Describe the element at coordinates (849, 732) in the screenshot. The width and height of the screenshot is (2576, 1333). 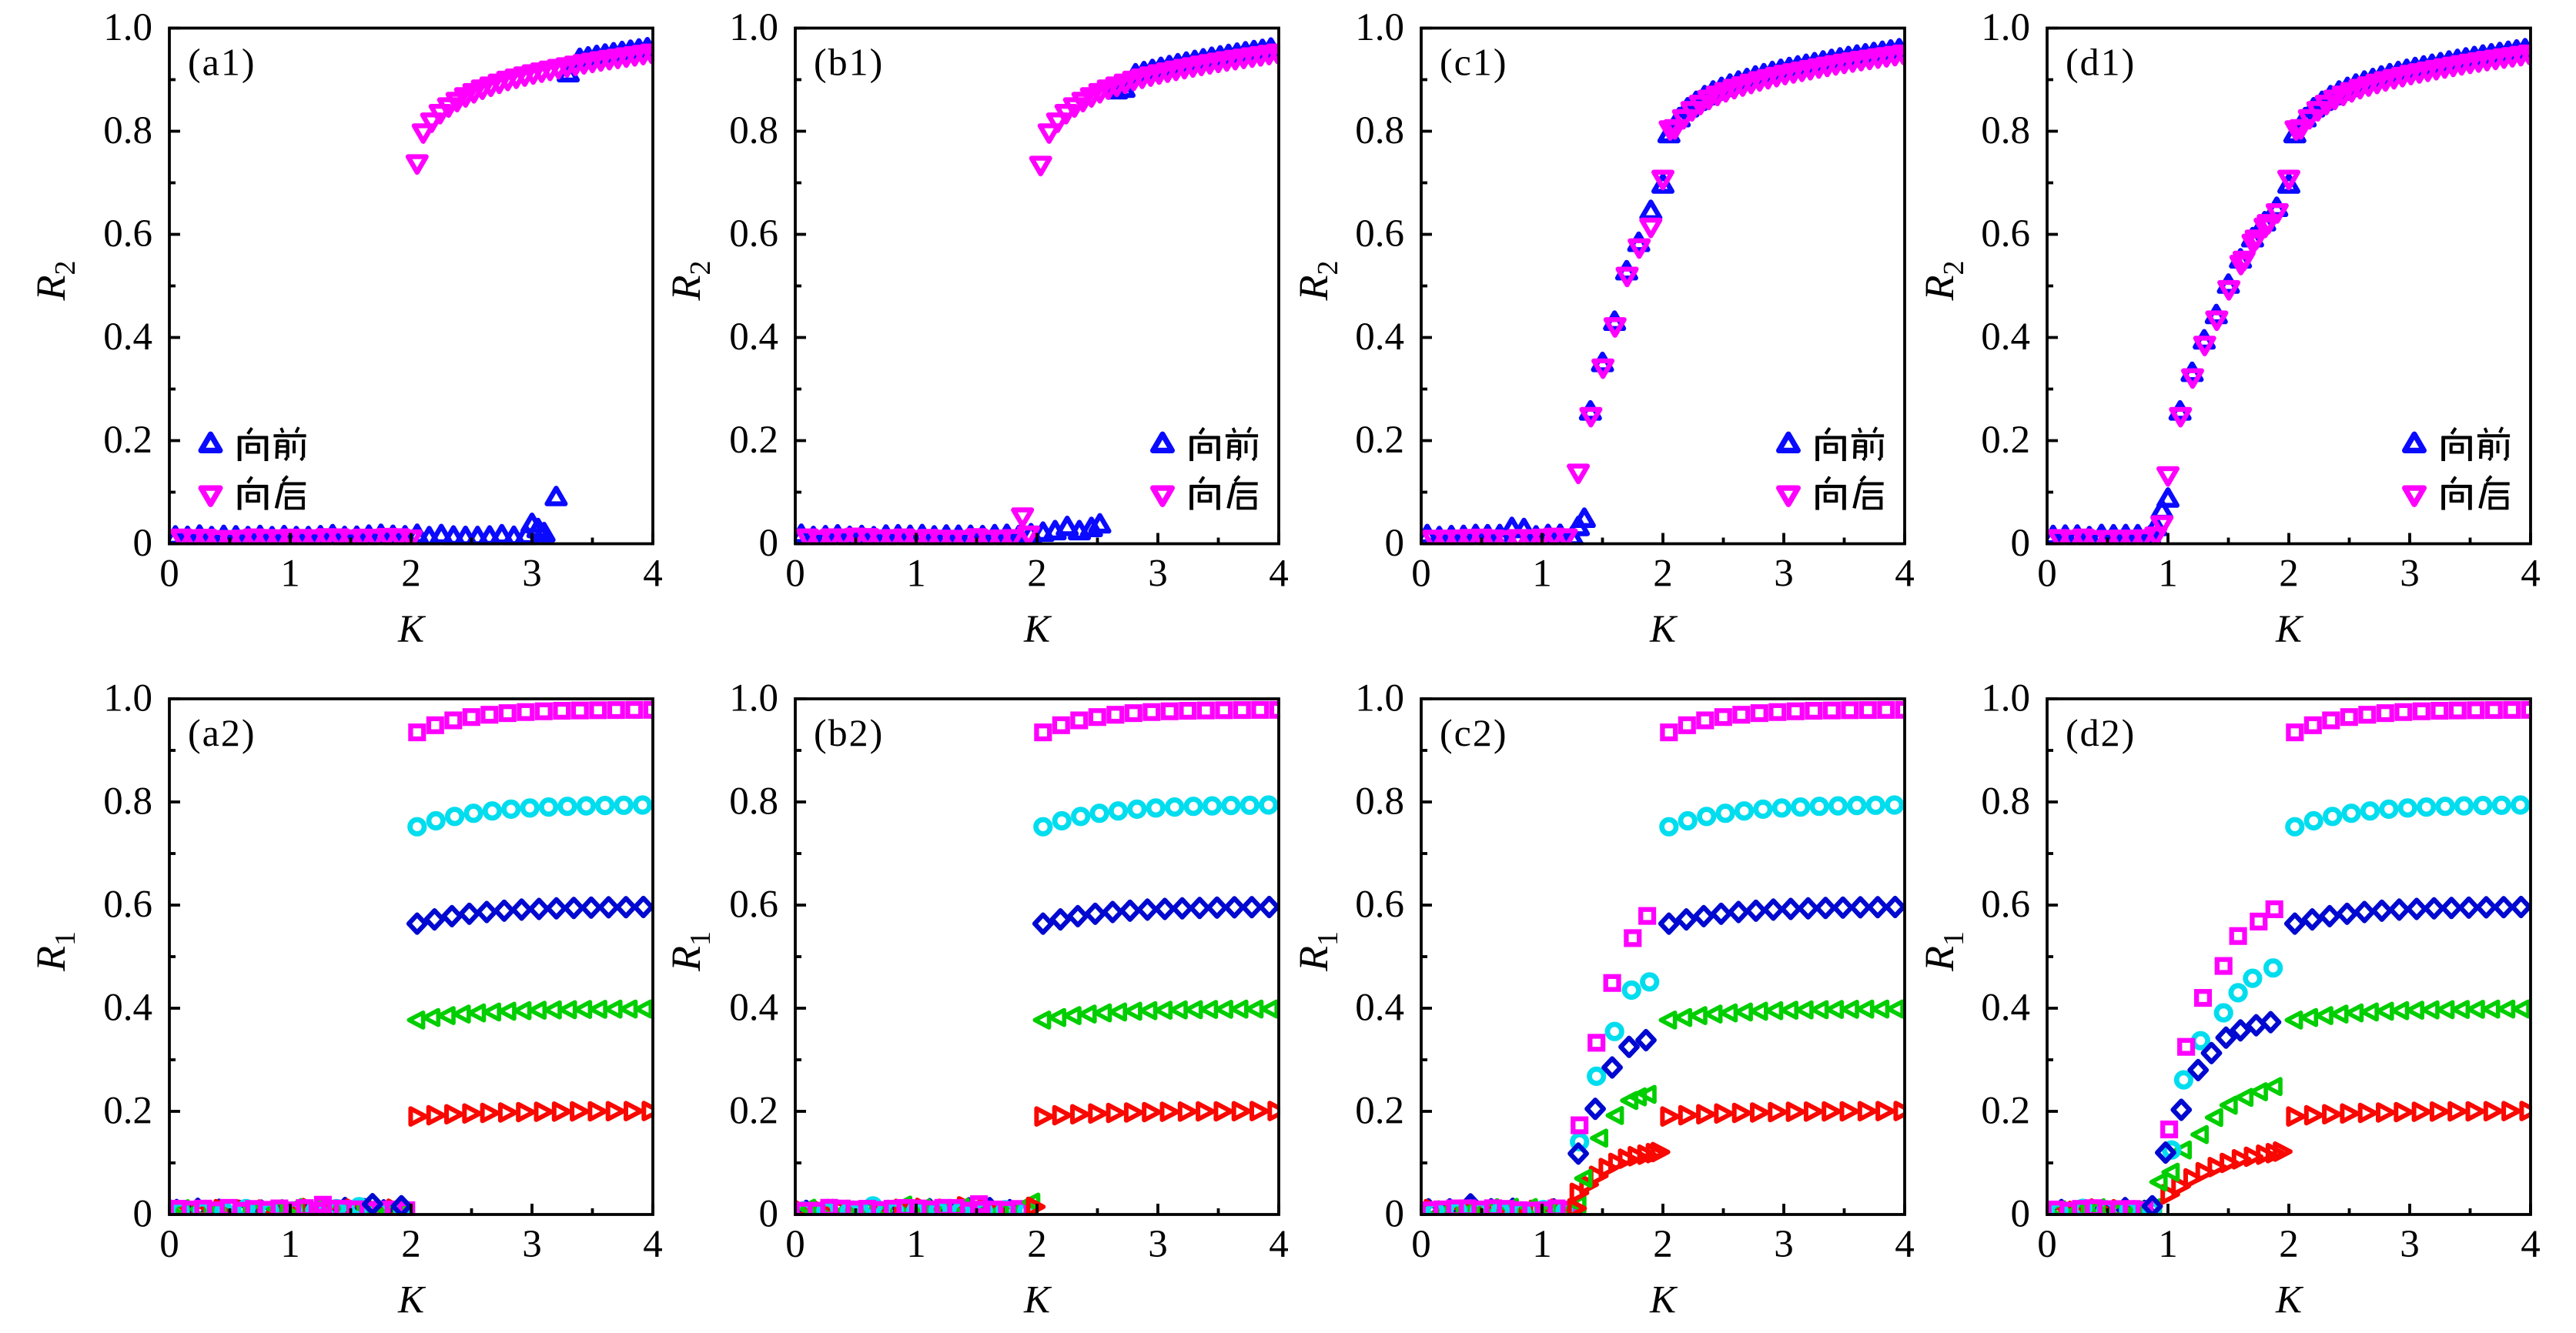
I see `svg-text: (b2)` at that location.